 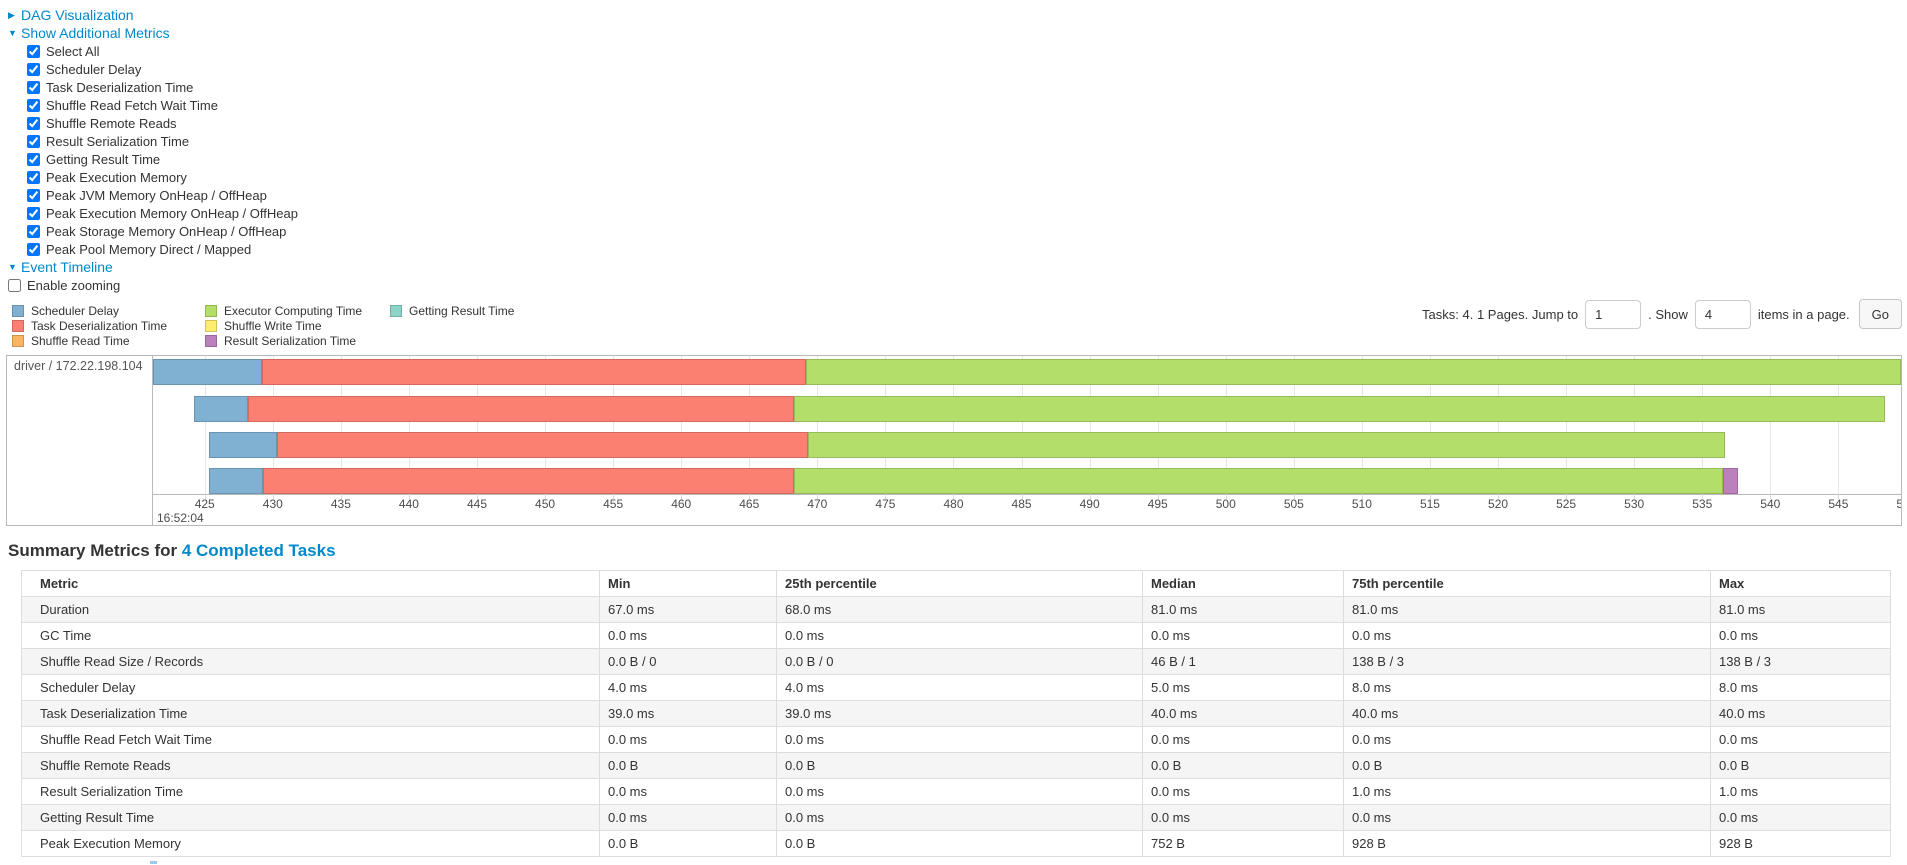 What do you see at coordinates (1527, 583) in the screenshot?
I see `column-header: 75th percentile` at bounding box center [1527, 583].